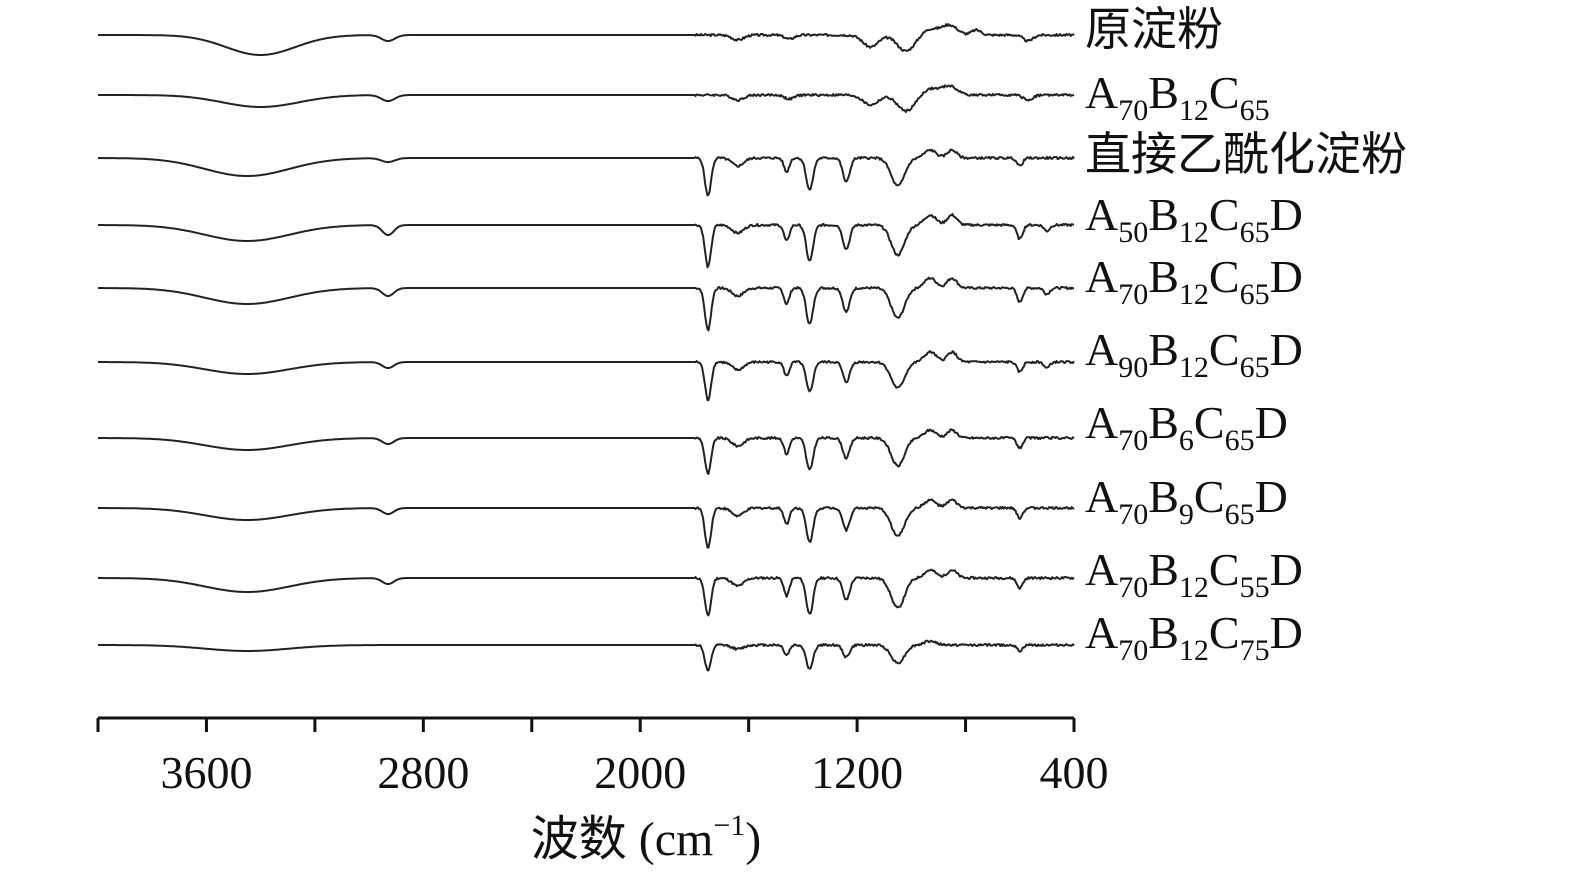 The height and width of the screenshot is (877, 1575). What do you see at coordinates (1186, 427) in the screenshot?
I see `series-label-7: A70B6C65D` at bounding box center [1186, 427].